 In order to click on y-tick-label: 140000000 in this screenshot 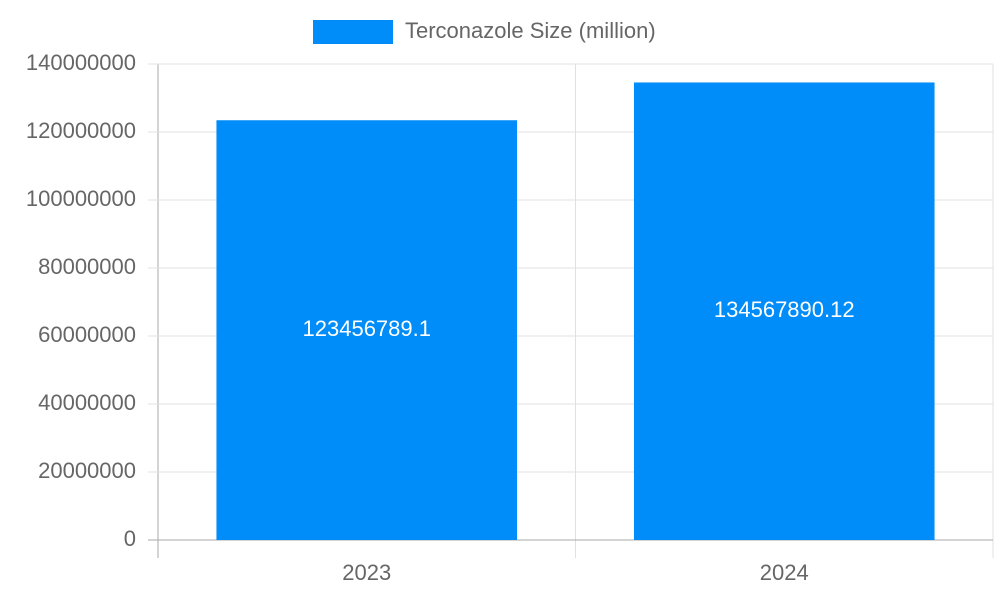, I will do `click(81, 62)`.